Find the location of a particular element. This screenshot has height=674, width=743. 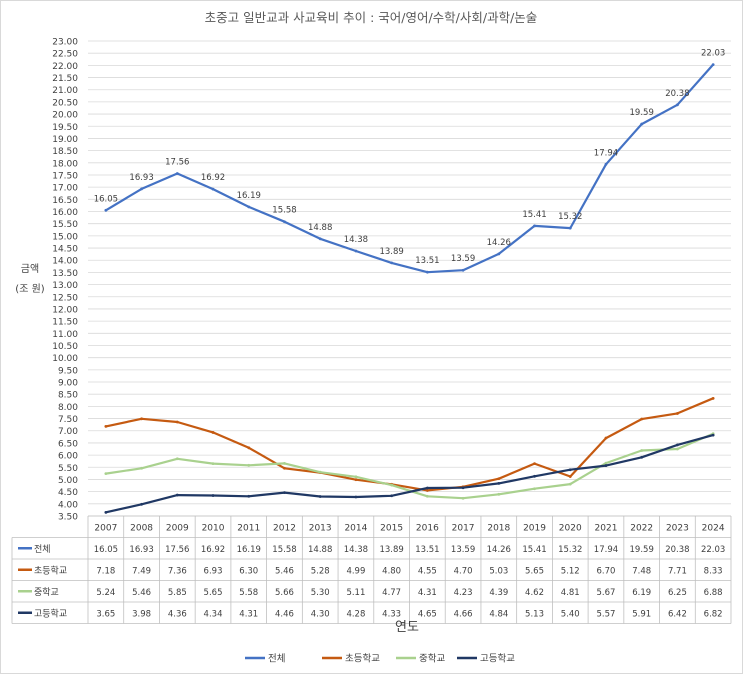

legend-label: 중학교 is located at coordinates (432, 659).